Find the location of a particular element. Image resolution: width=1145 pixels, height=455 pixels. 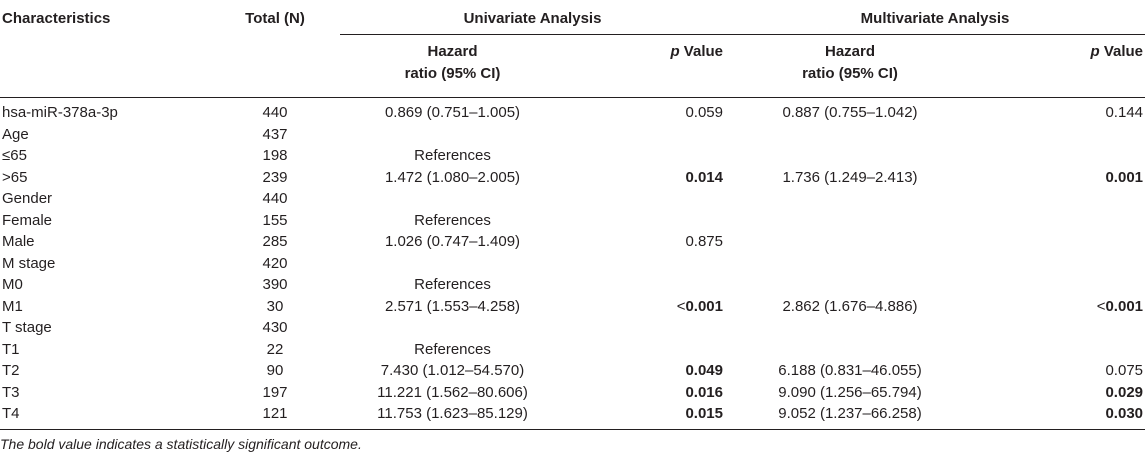

cell-multivariate-hr: 9.052 (1.237–66.258) is located at coordinates (850, 416).